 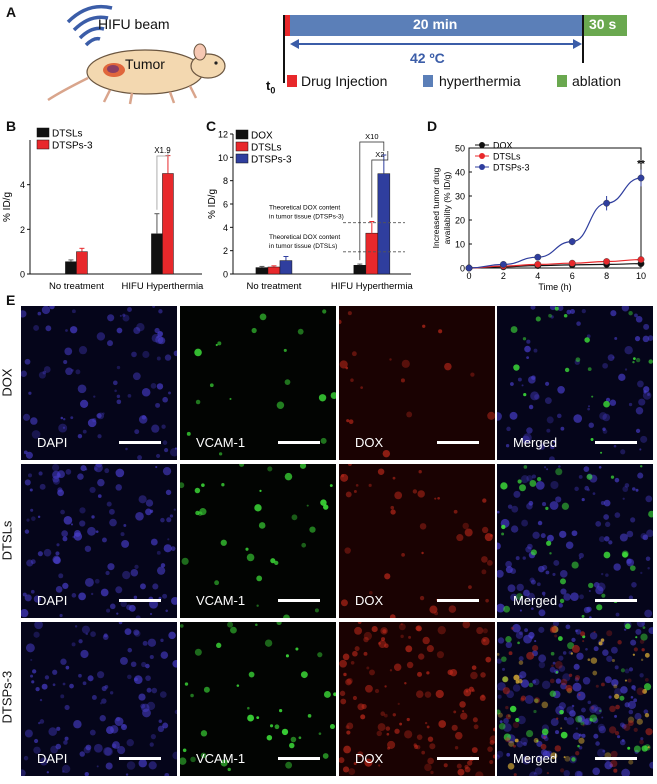 I want to click on legend-swatch-dtsls, so click(x=43, y=132).